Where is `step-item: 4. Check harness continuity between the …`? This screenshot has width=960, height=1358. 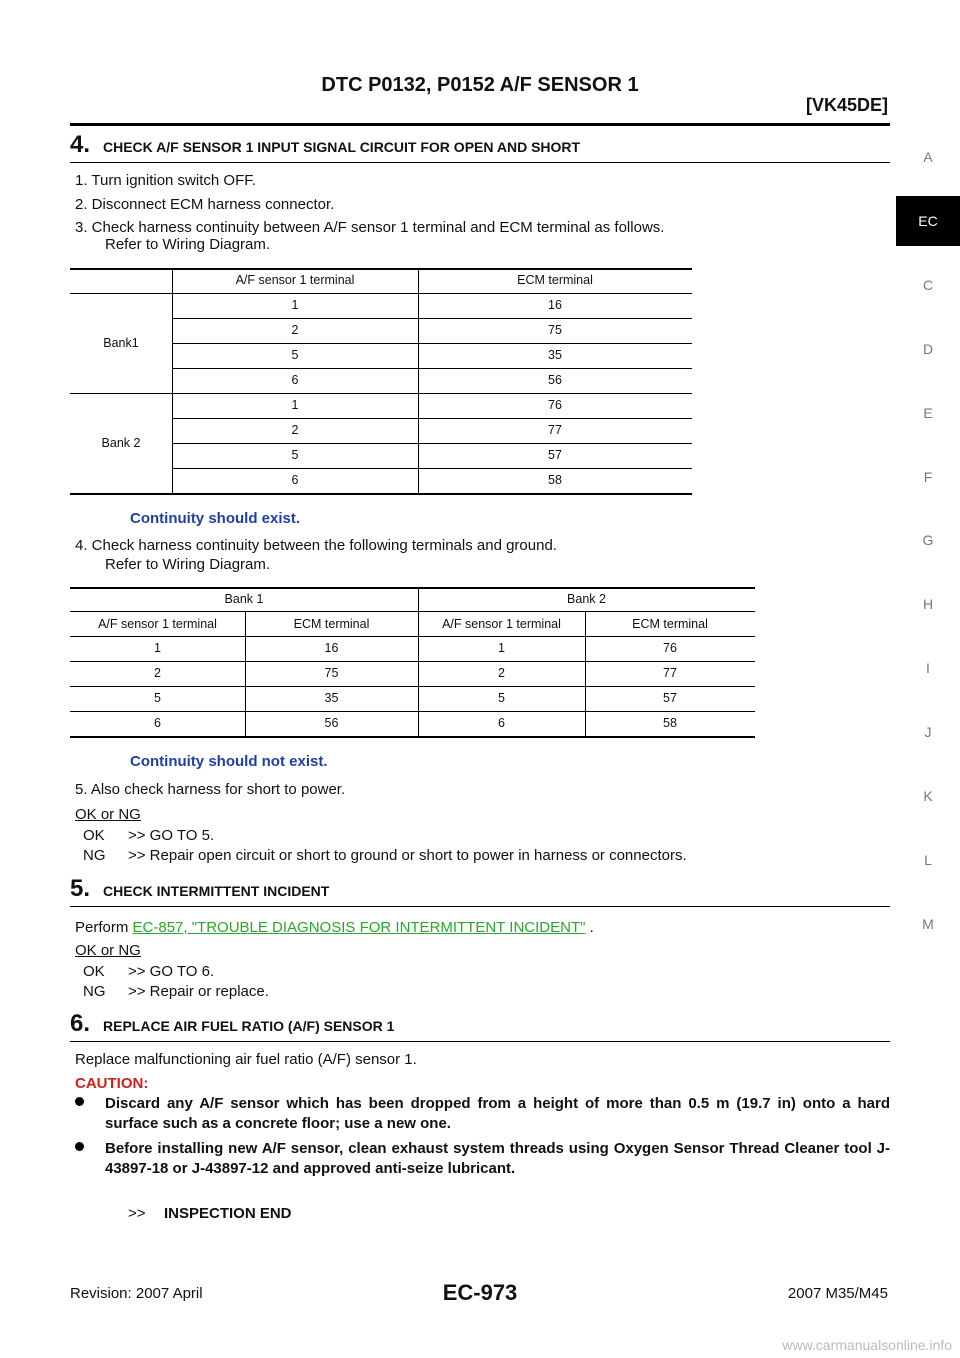 step-item: 4. Check harness continuity between the … is located at coordinates (316, 545).